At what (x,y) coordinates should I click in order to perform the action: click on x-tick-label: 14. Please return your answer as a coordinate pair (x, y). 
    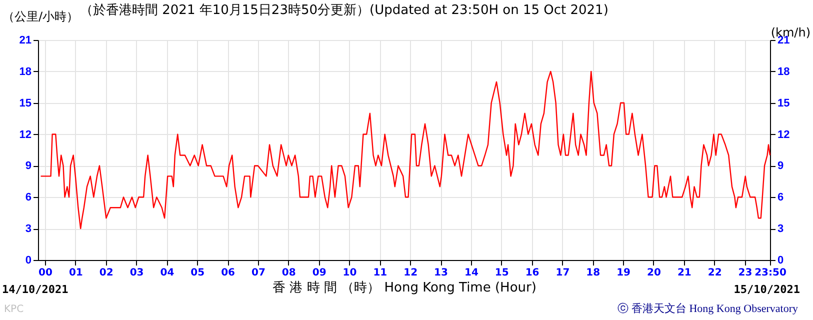
    Looking at the image, I should click on (471, 273).